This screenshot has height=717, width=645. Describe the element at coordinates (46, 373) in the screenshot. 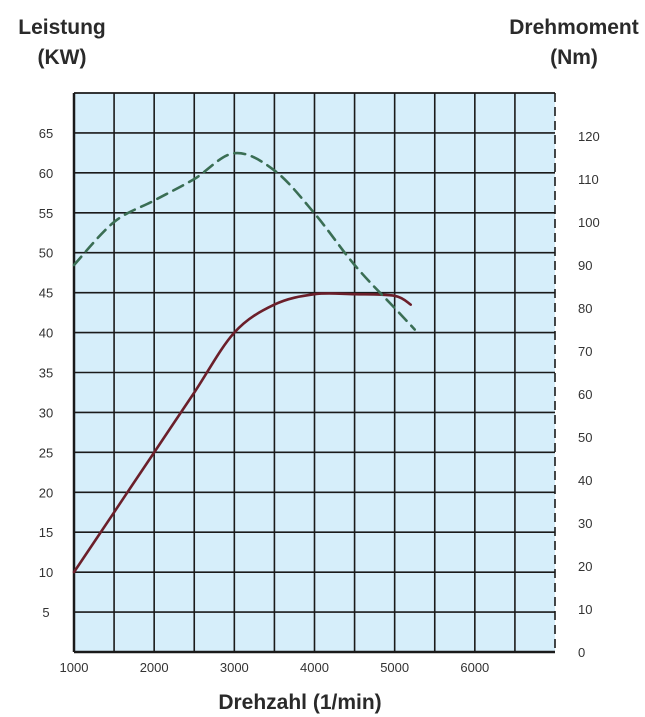

I see `y-left-tick-label: 35` at that location.